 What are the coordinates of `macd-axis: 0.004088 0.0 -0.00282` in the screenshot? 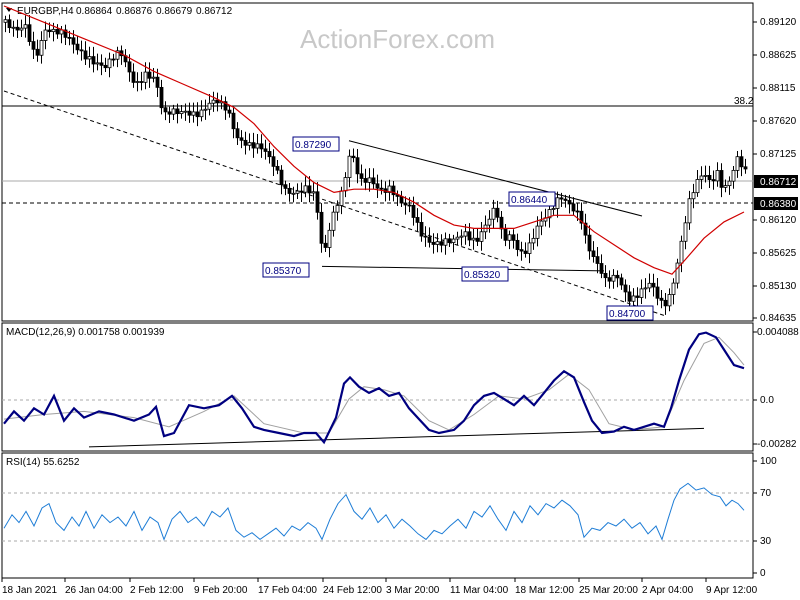 It's located at (776, 388).